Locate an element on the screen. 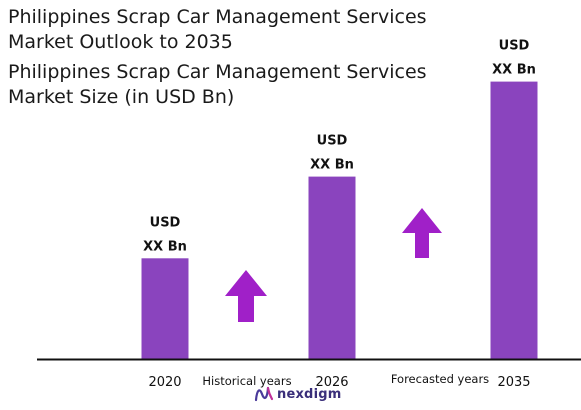 This screenshot has height=410, width=581. nexdigm-logo-text: nexdigm is located at coordinates (309, 394).